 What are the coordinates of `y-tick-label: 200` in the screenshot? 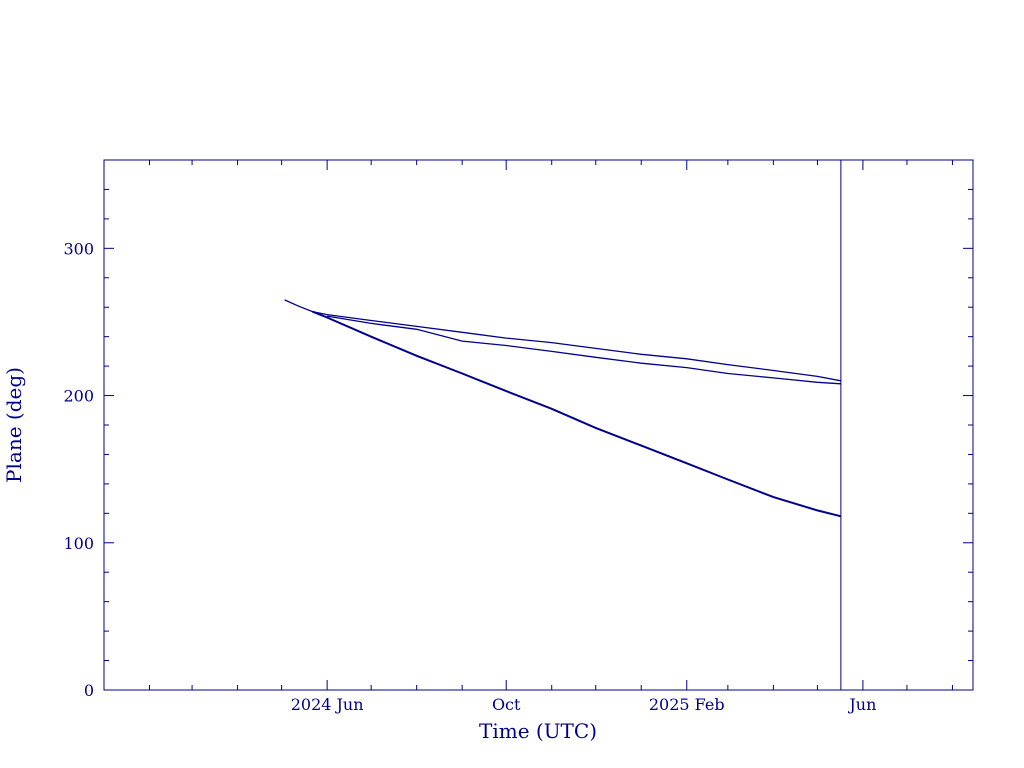 It's located at (78, 396).